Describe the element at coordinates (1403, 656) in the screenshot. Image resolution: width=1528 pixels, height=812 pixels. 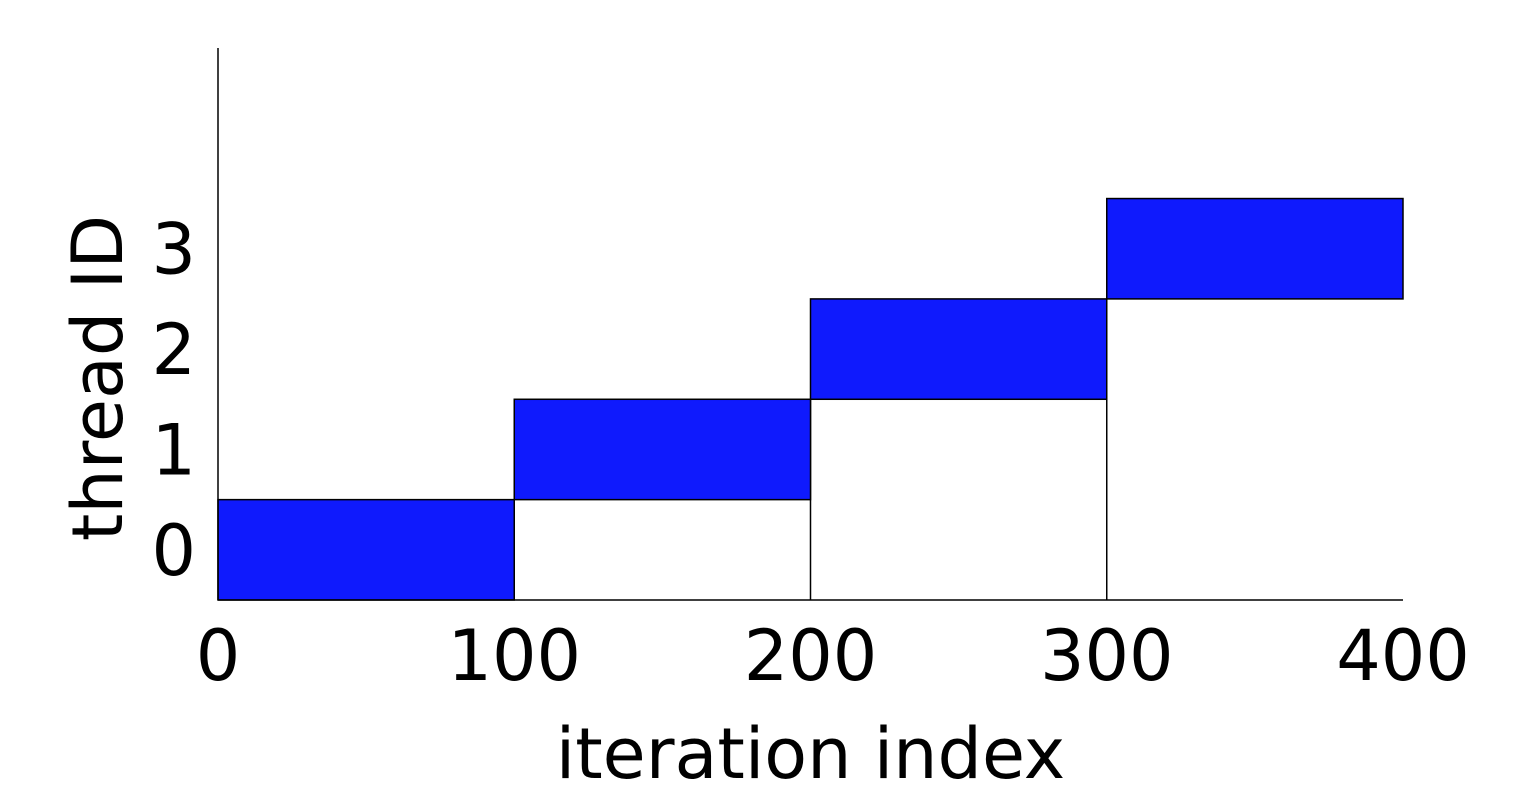
I see `x-tick-label: 400` at that location.